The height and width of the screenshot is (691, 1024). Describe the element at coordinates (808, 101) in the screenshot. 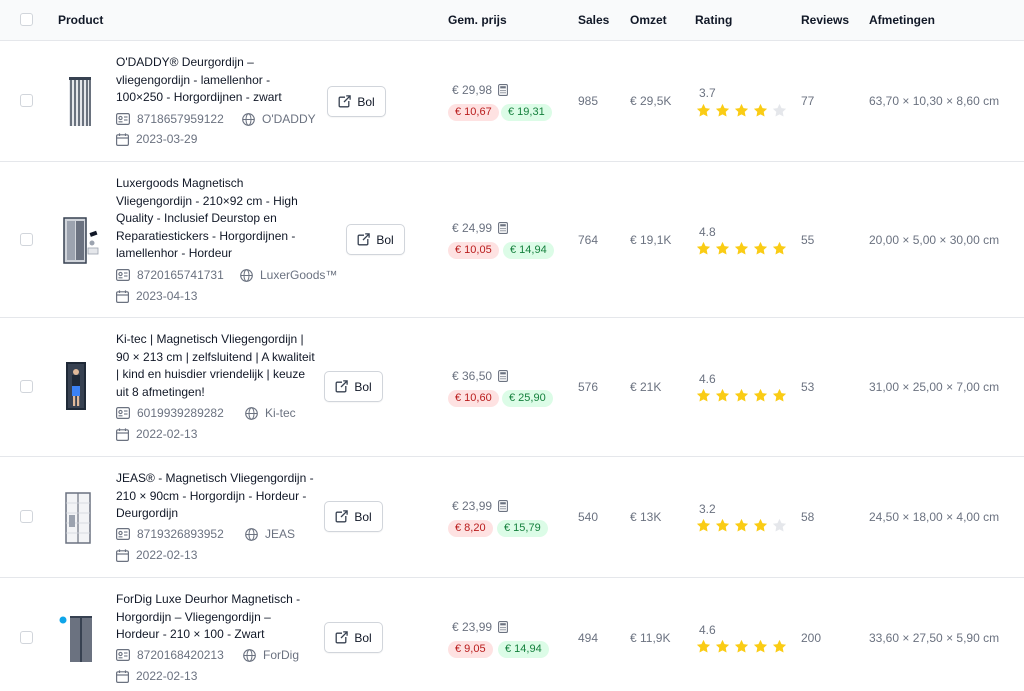

I see `reviews-value: 77` at that location.